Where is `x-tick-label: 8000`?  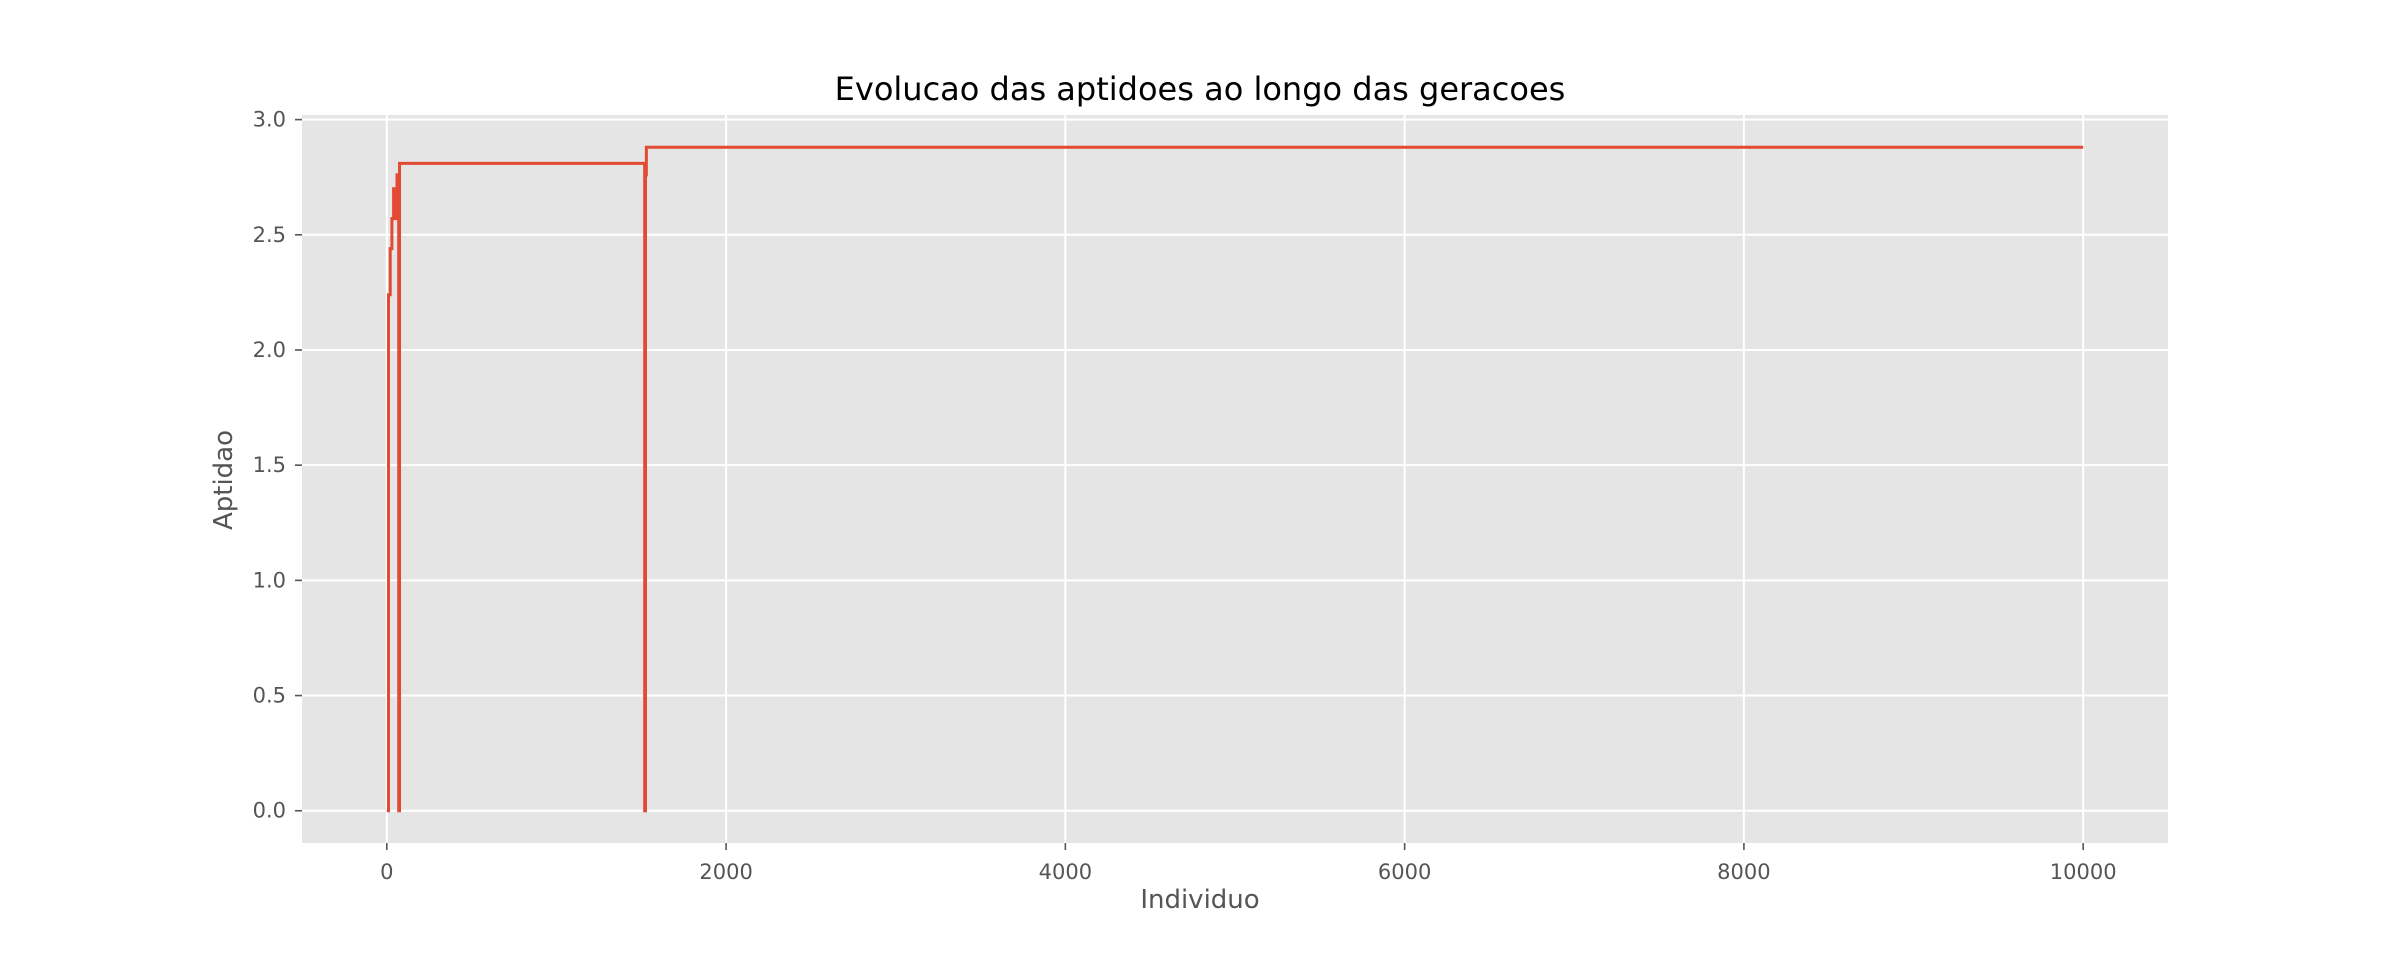 x-tick-label: 8000 is located at coordinates (1743, 872).